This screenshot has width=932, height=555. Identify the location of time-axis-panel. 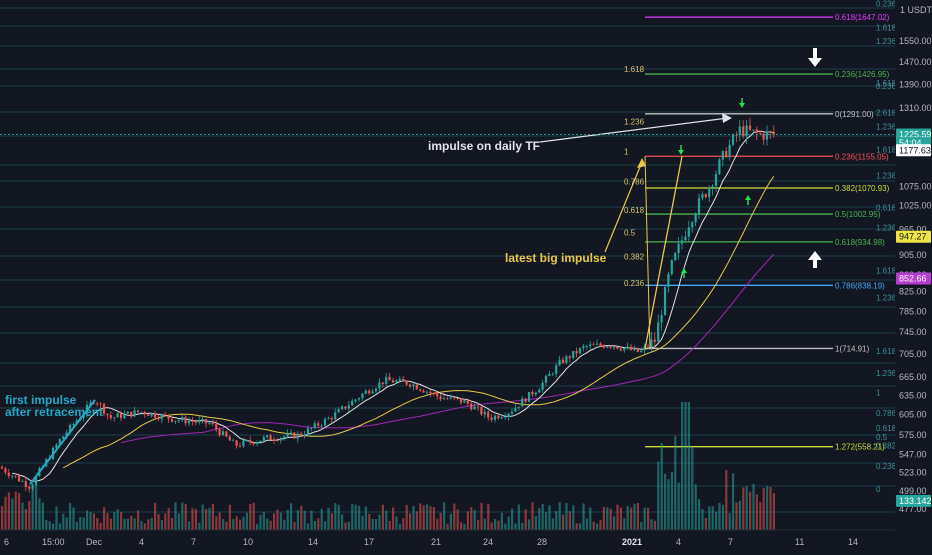
(466, 540).